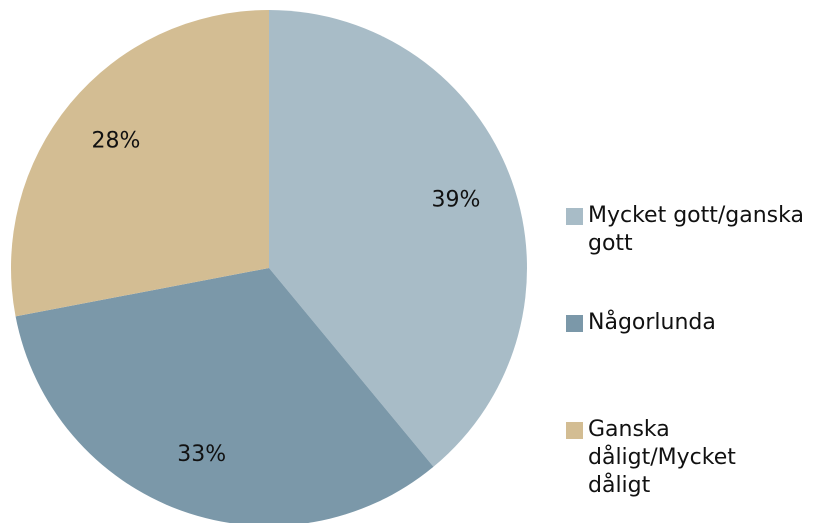 This screenshot has height=523, width=824. What do you see at coordinates (696, 229) in the screenshot?
I see `legend-label: Mycket gott/ganska gott` at bounding box center [696, 229].